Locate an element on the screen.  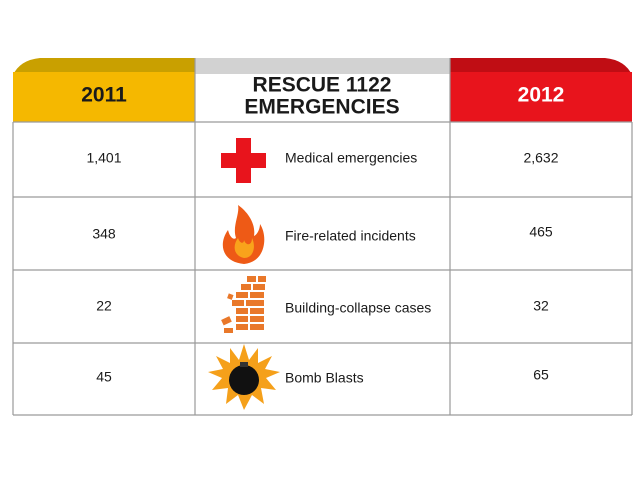
category-label: Bomb Blasts is located at coordinates (324, 378).